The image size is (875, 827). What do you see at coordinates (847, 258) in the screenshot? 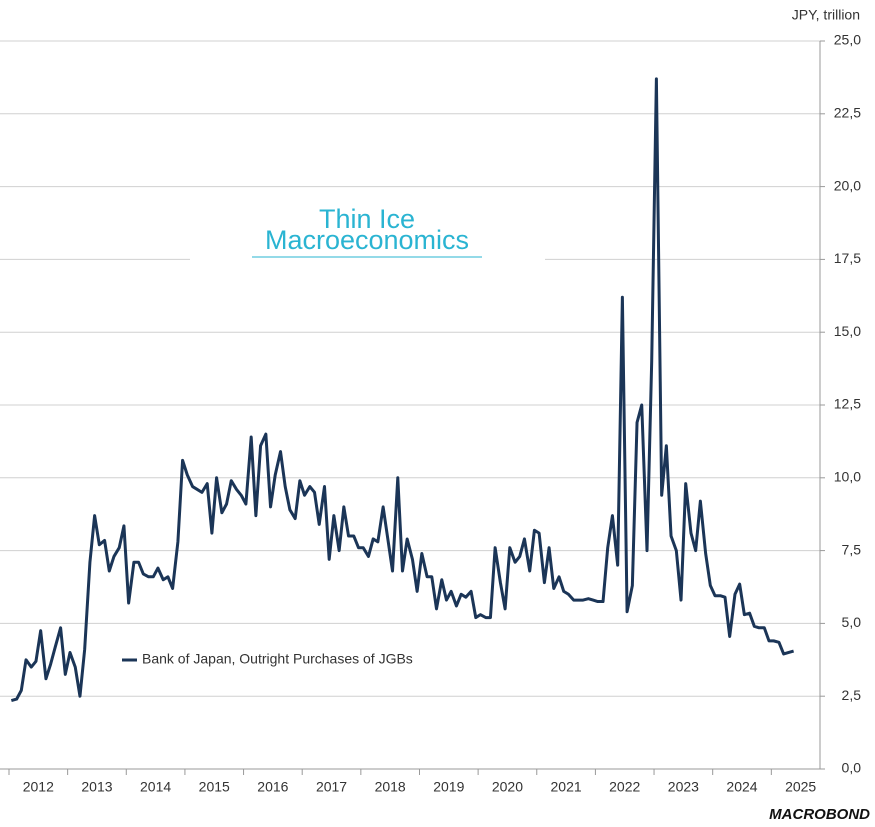
I see `y-tick-label: 17,5` at bounding box center [847, 258].